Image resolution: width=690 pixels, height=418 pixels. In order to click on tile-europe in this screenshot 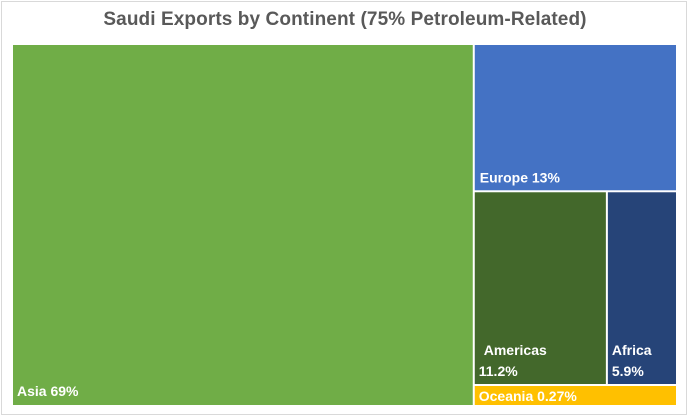, I will do `click(575, 118)`.